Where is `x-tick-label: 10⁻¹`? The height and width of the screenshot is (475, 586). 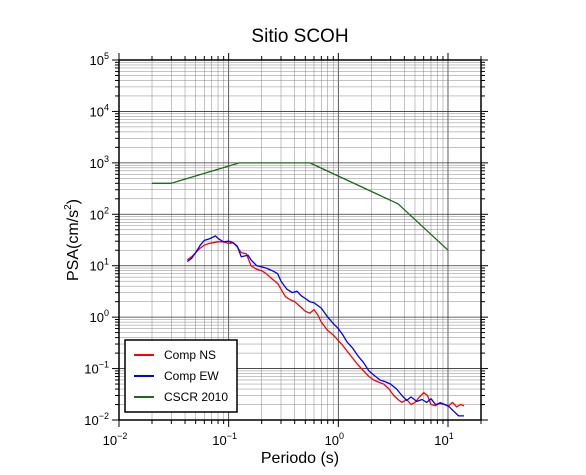
x-tick-label: 10⁻¹ is located at coordinates (224, 439).